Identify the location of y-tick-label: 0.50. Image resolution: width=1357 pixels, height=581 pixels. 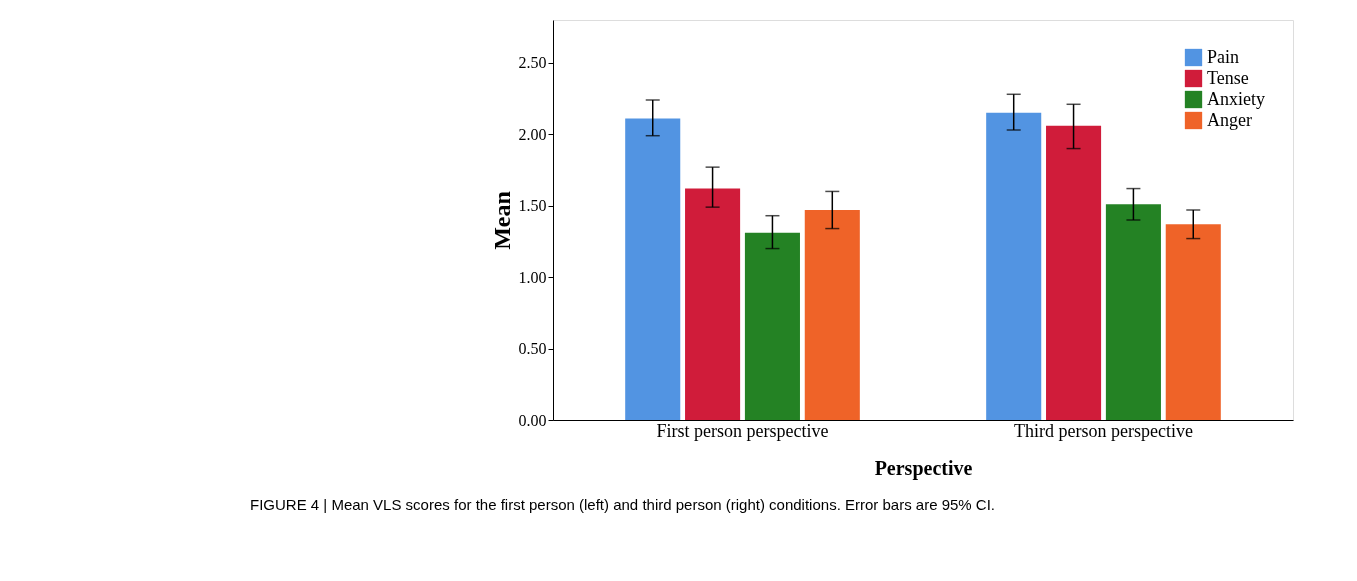
(532, 349).